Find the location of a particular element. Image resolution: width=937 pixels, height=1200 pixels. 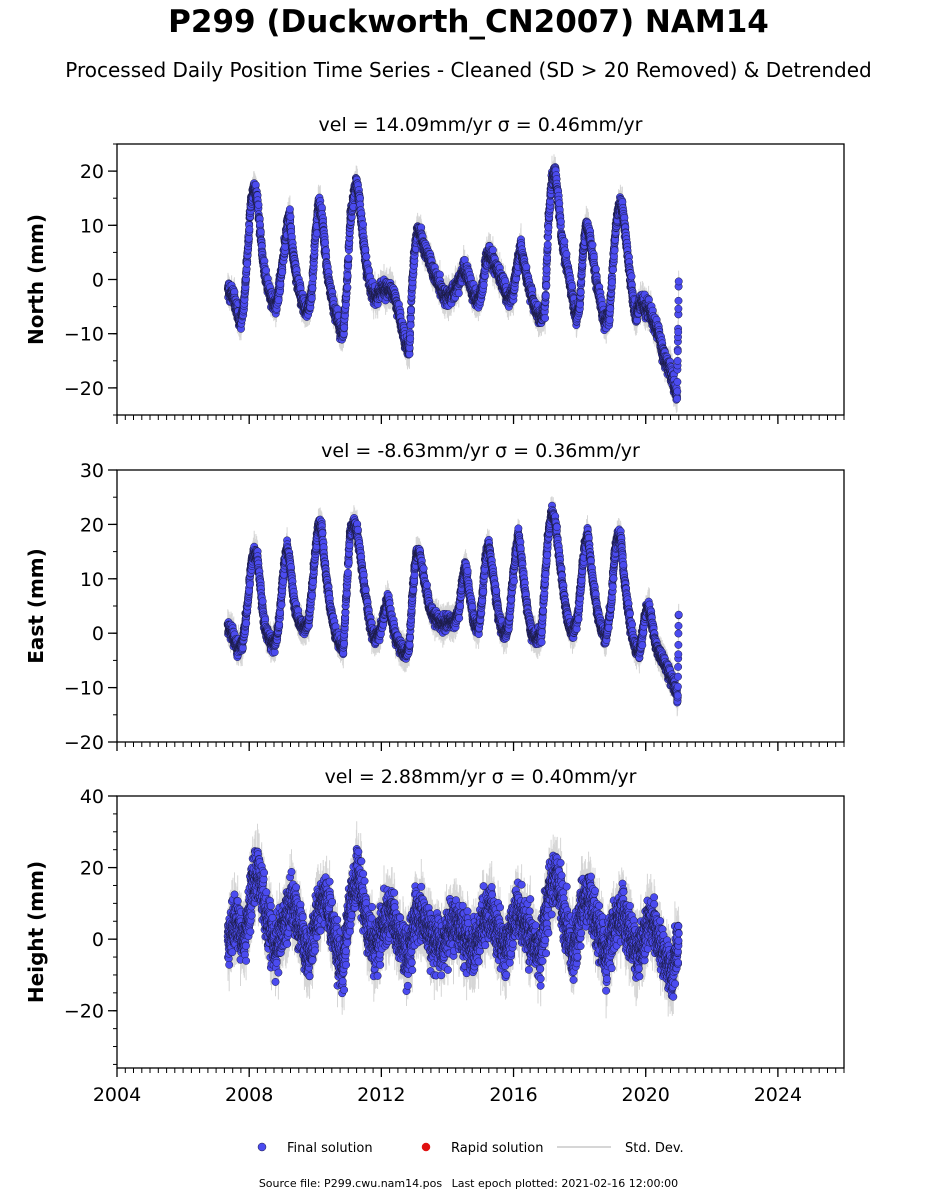

x-minor-ticks is located at coordinates (480, 417).